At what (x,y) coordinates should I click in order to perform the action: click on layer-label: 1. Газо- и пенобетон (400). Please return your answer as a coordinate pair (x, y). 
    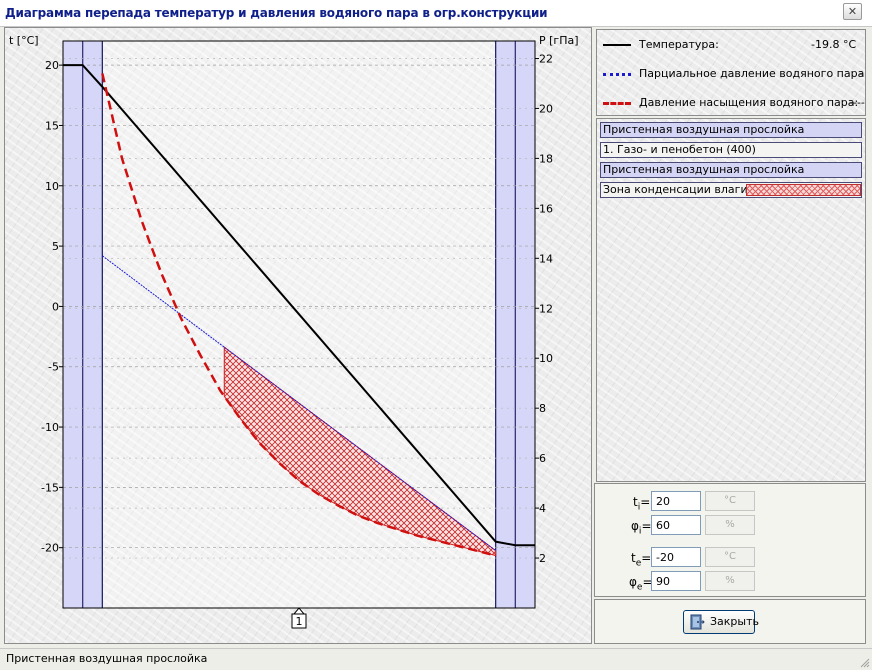
    Looking at the image, I should click on (679, 149).